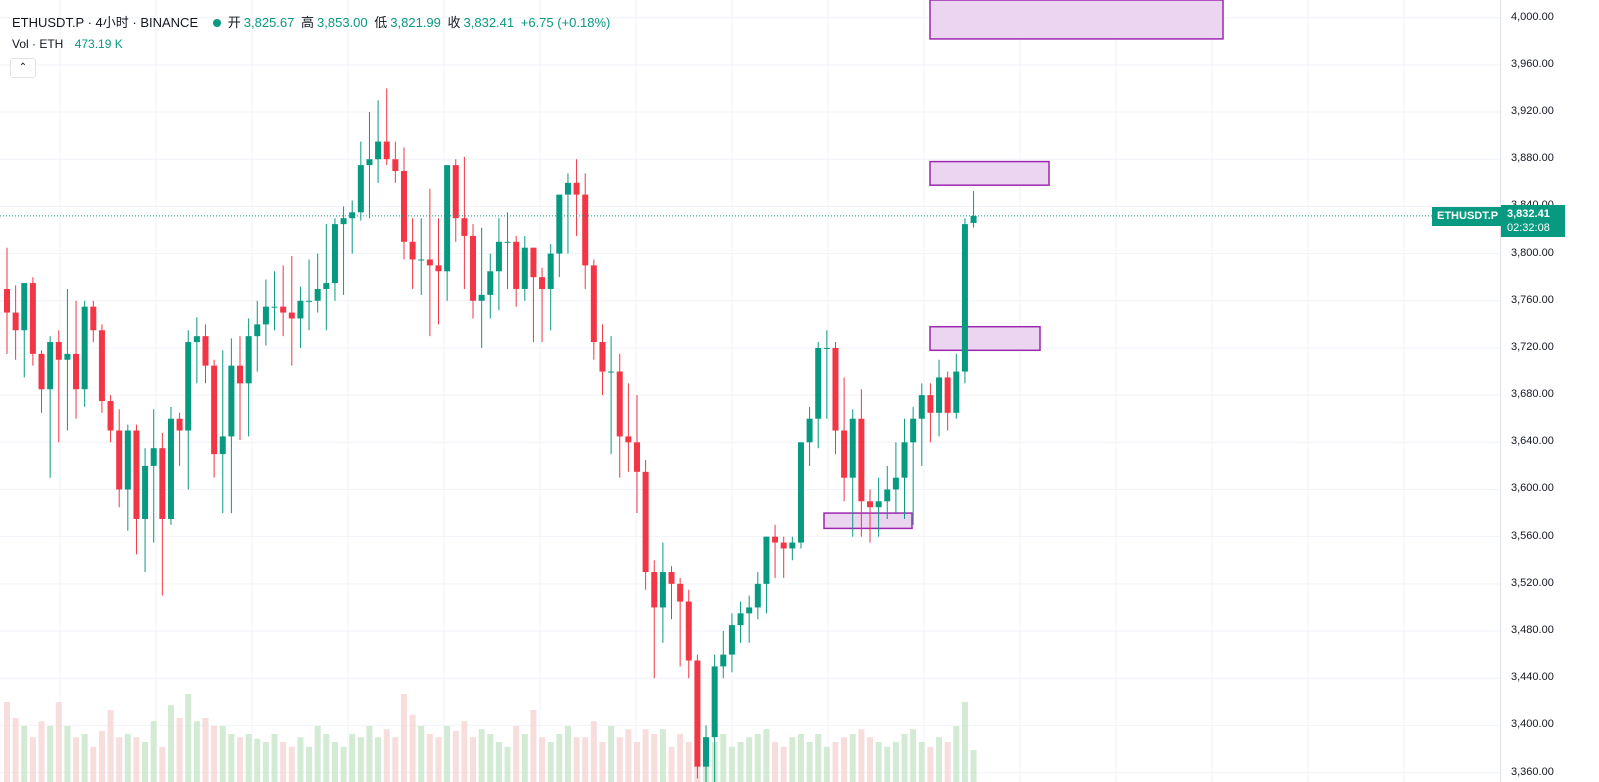 This screenshot has height=782, width=1599. What do you see at coordinates (1532, 158) in the screenshot?
I see `price-tick-label: 3,880.00` at bounding box center [1532, 158].